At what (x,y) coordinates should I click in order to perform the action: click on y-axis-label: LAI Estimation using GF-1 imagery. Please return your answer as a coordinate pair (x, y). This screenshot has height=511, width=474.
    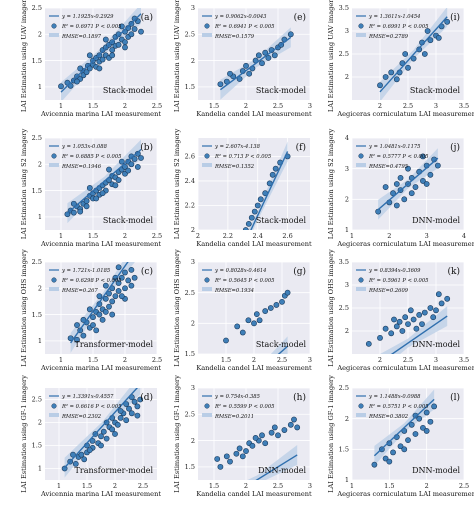
    Looking at the image, I should click on (24, 434).